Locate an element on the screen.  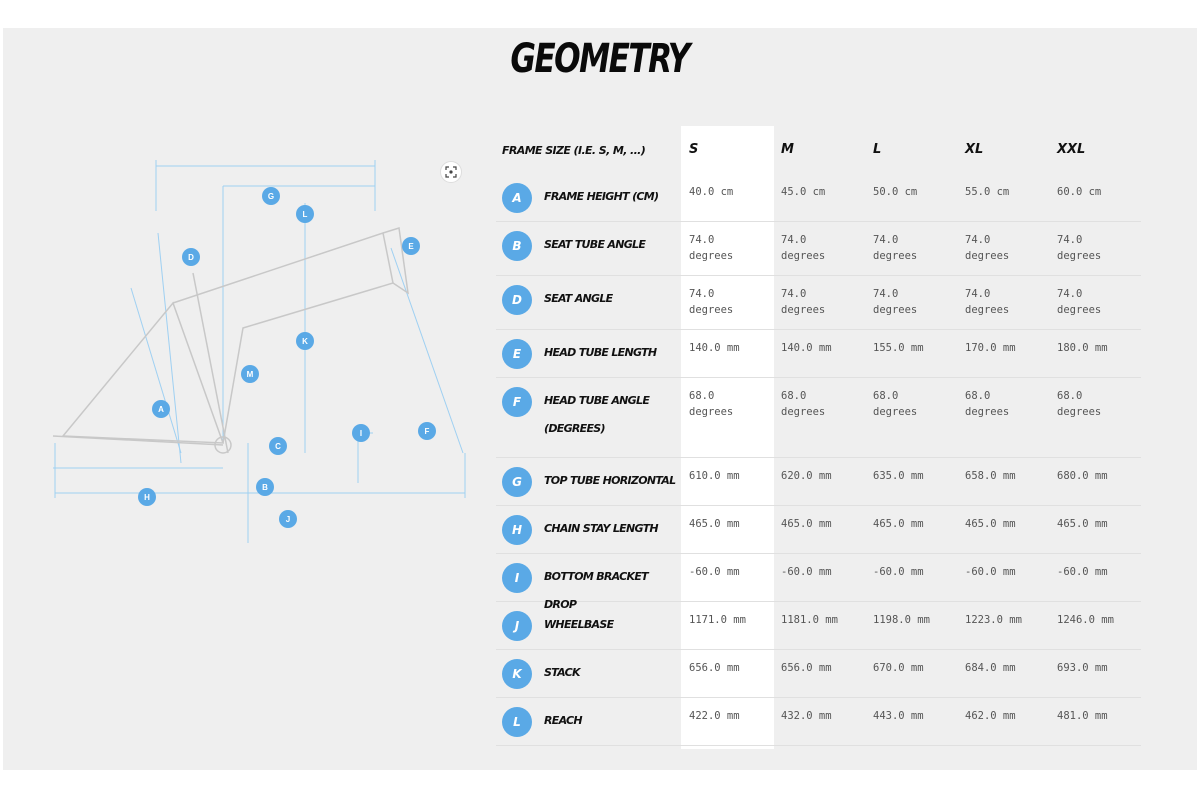
marker-label: B is located at coordinates (265, 487).